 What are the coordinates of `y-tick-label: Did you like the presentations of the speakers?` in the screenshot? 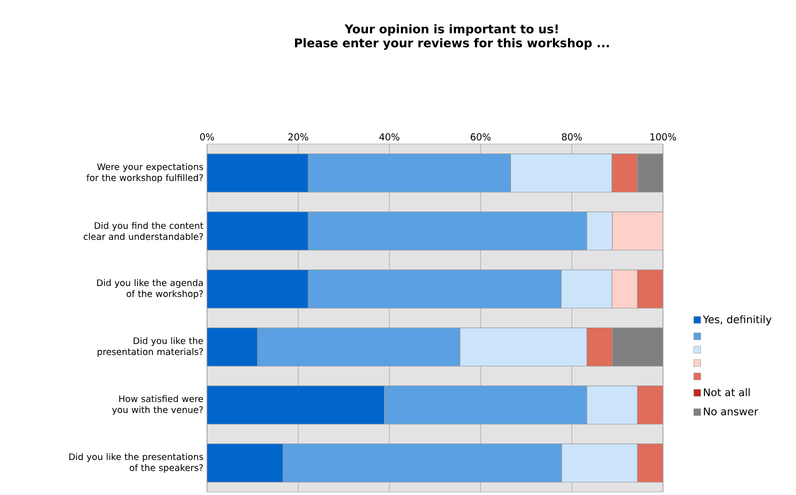 It's located at (136, 463).